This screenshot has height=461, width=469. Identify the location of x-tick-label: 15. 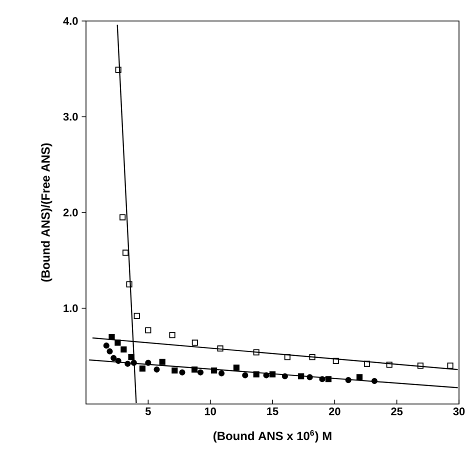
(272, 412).